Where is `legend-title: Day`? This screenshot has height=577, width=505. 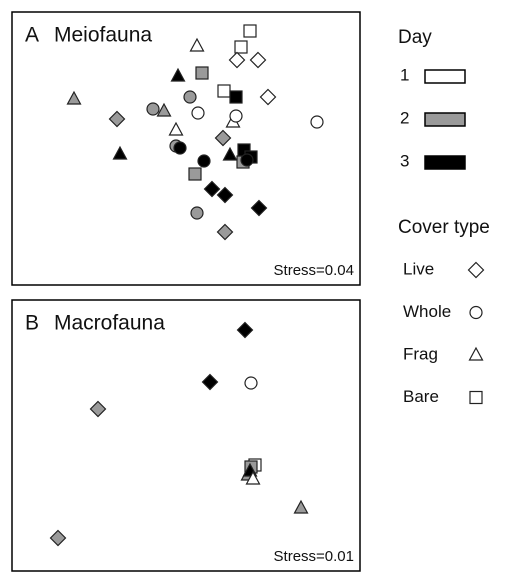 legend-title: Day is located at coordinates (415, 37).